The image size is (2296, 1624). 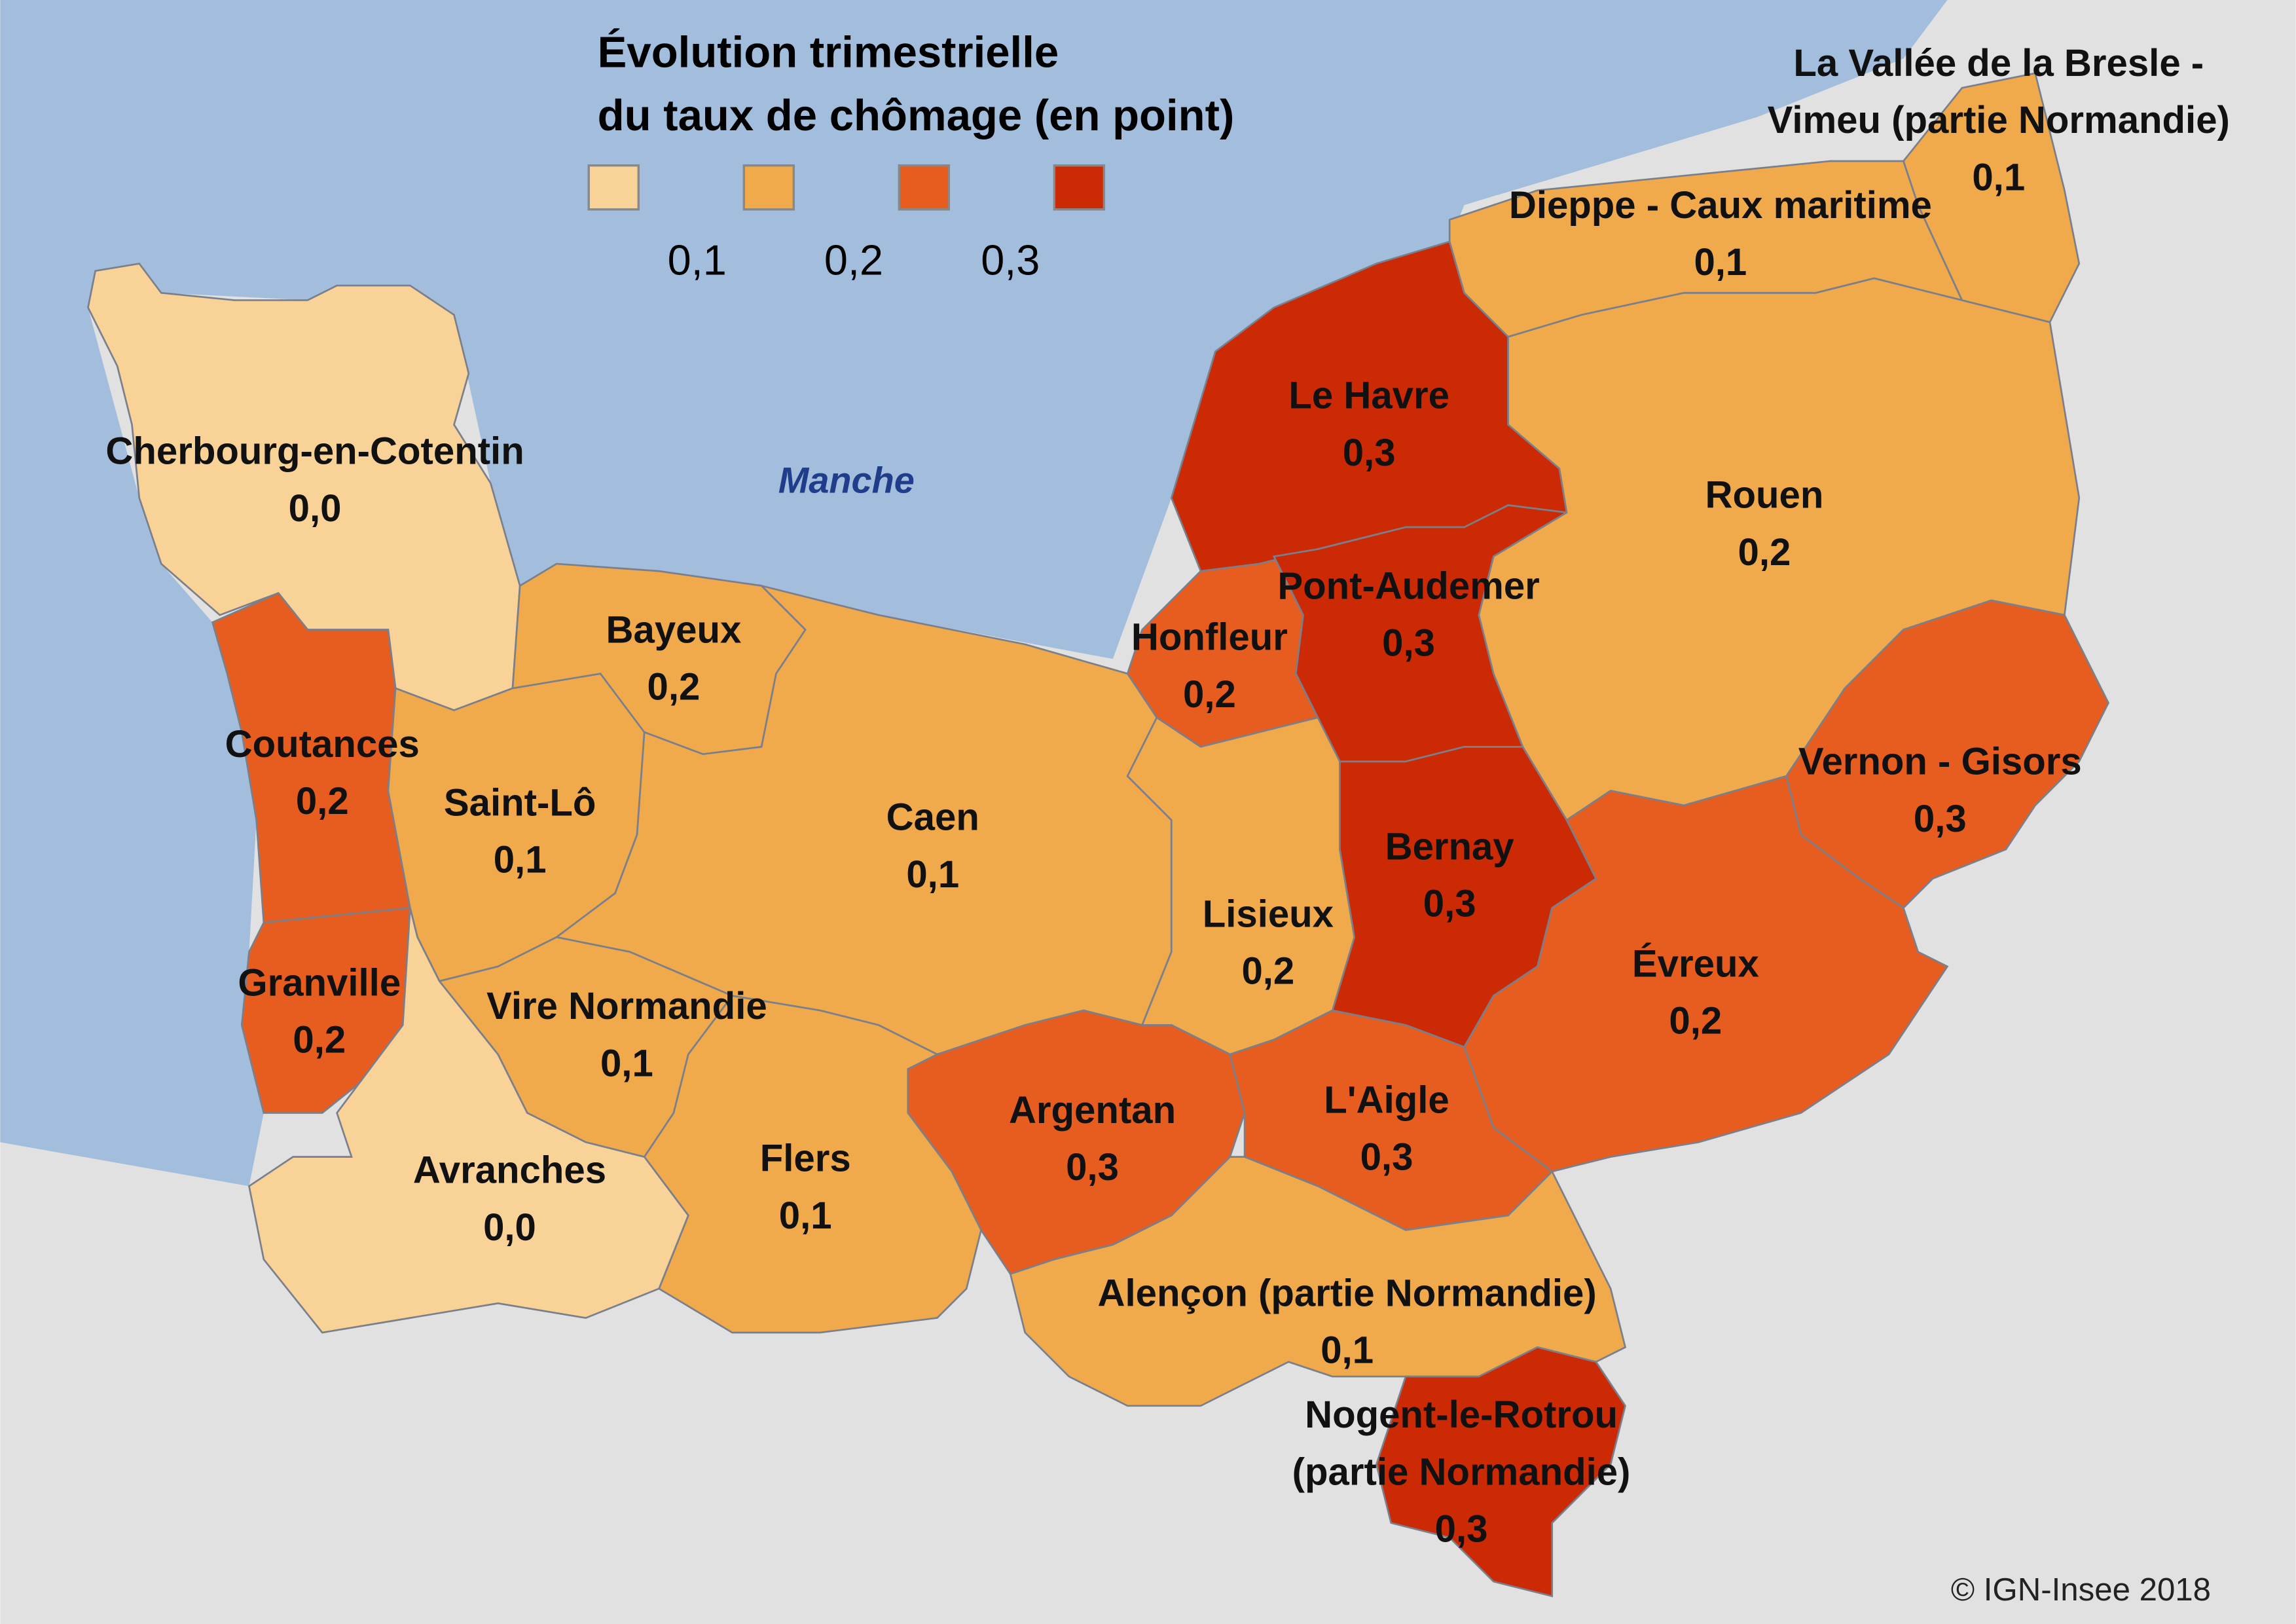 I want to click on region-name: Bernay, so click(x=1450, y=846).